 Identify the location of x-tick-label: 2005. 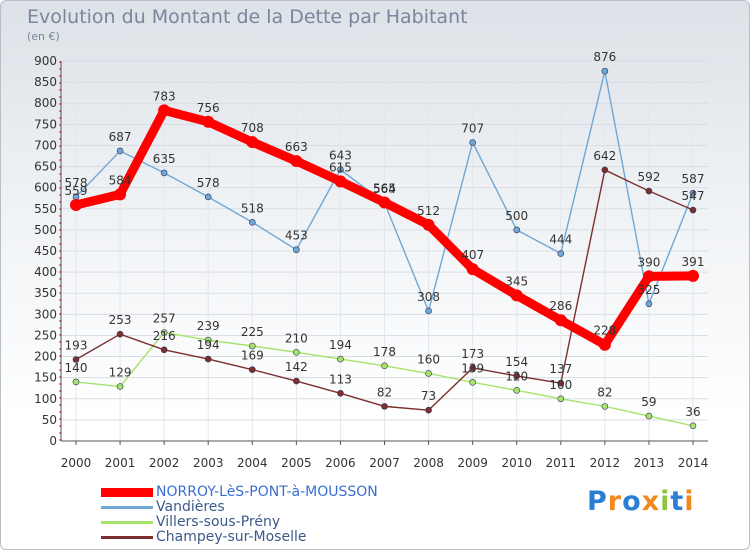
(296, 463).